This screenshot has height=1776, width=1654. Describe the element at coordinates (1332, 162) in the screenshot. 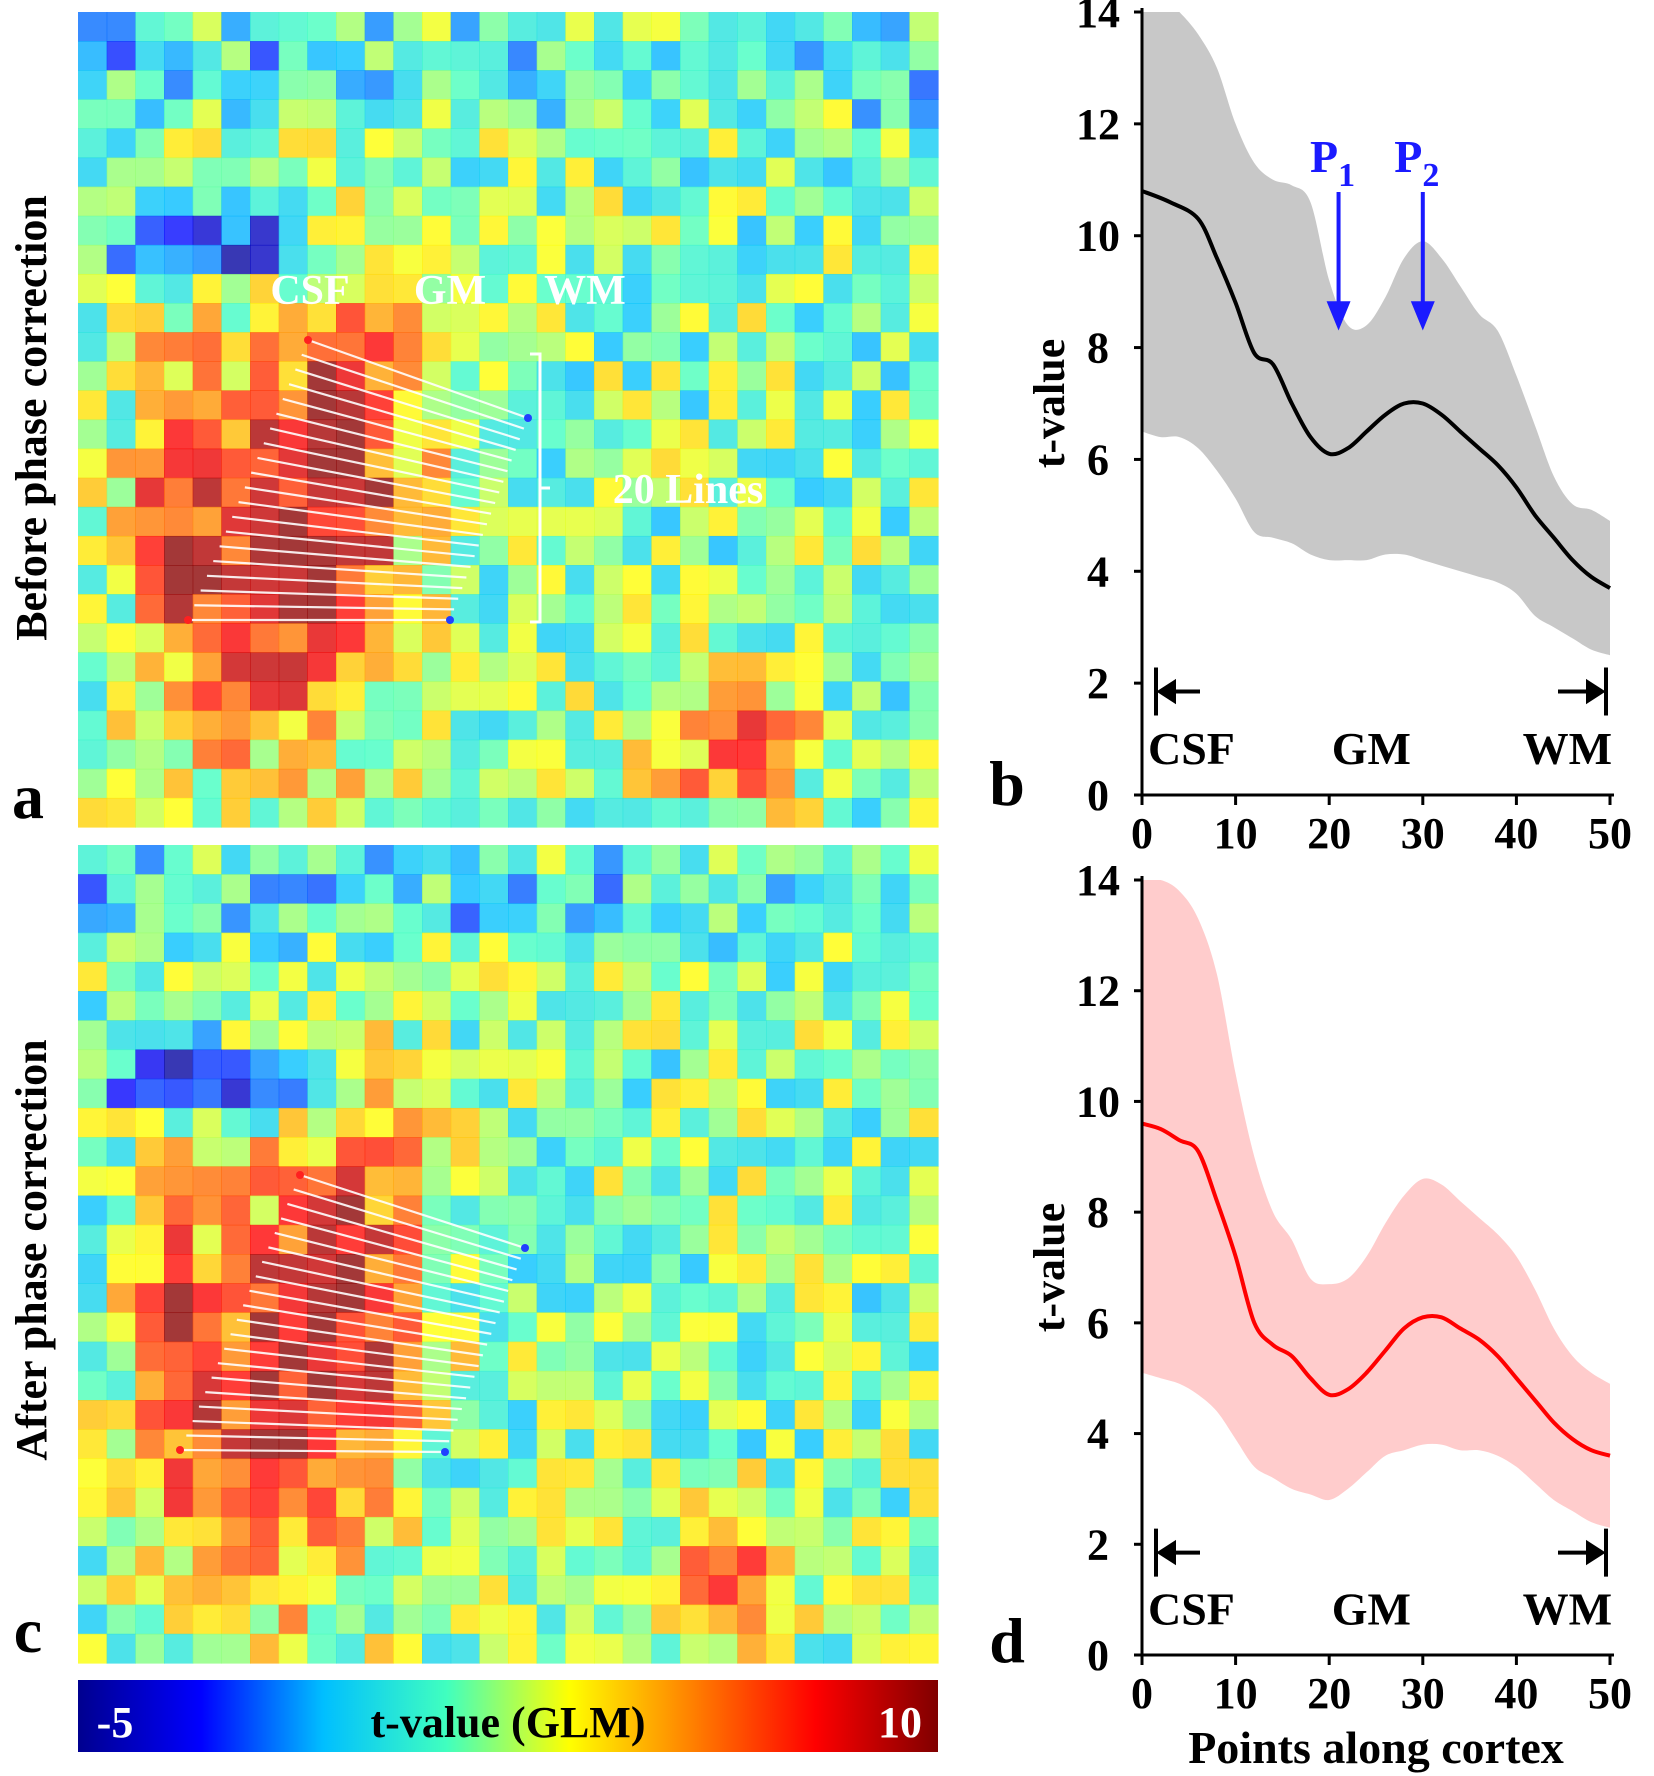

I see `chart-b-p1-label: P1` at that location.